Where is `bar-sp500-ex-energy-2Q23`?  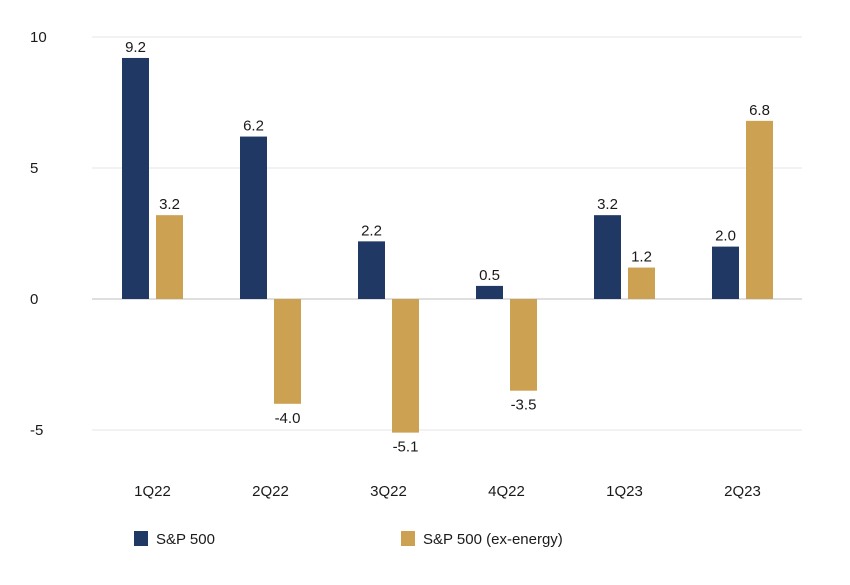
bar-sp500-ex-energy-2Q23 is located at coordinates (759, 209).